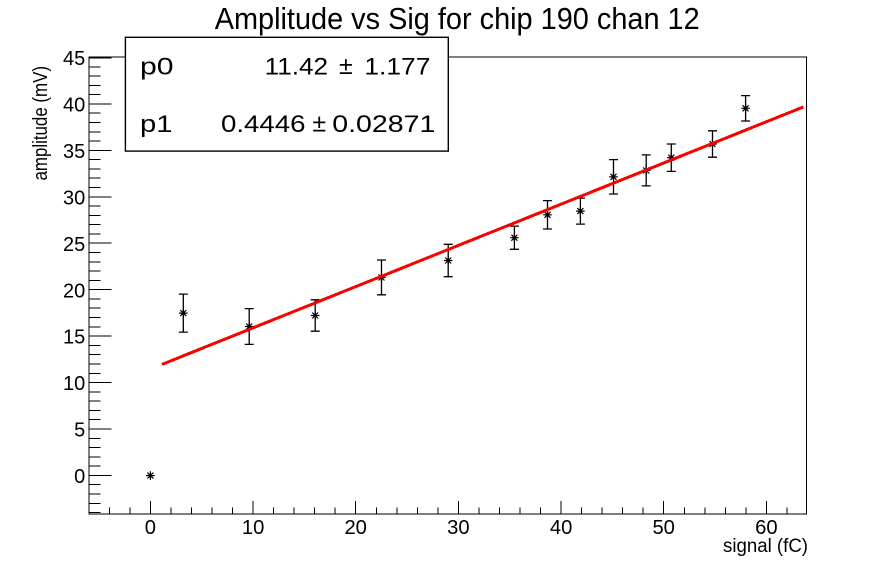 The height and width of the screenshot is (572, 896). Describe the element at coordinates (263, 125) in the screenshot. I see `svg-text: 0.4446` at that location.